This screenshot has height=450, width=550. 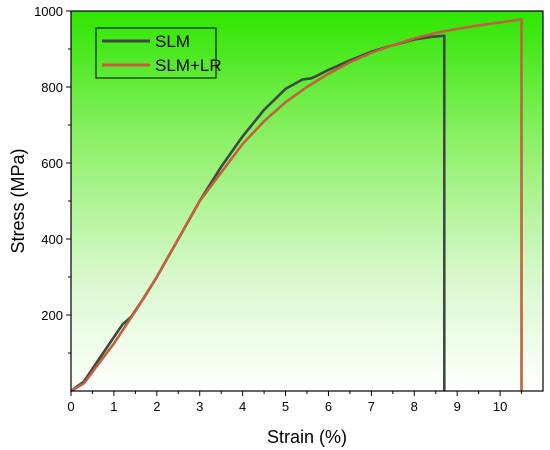 I want to click on x-tick-label: 8, so click(x=414, y=406).